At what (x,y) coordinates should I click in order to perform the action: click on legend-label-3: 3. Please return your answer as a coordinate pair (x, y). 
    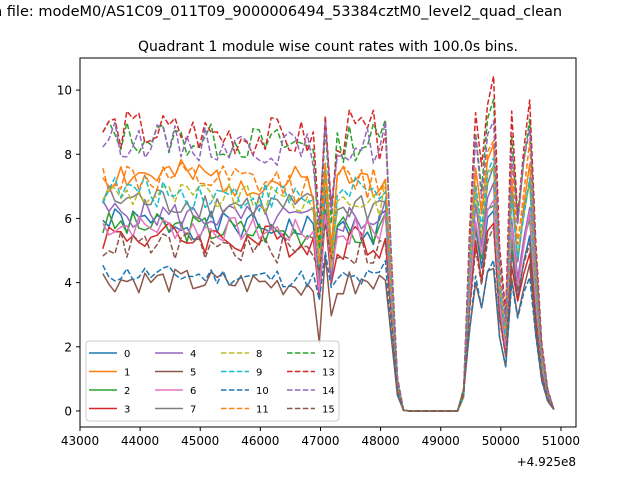
    Looking at the image, I should click on (127, 410).